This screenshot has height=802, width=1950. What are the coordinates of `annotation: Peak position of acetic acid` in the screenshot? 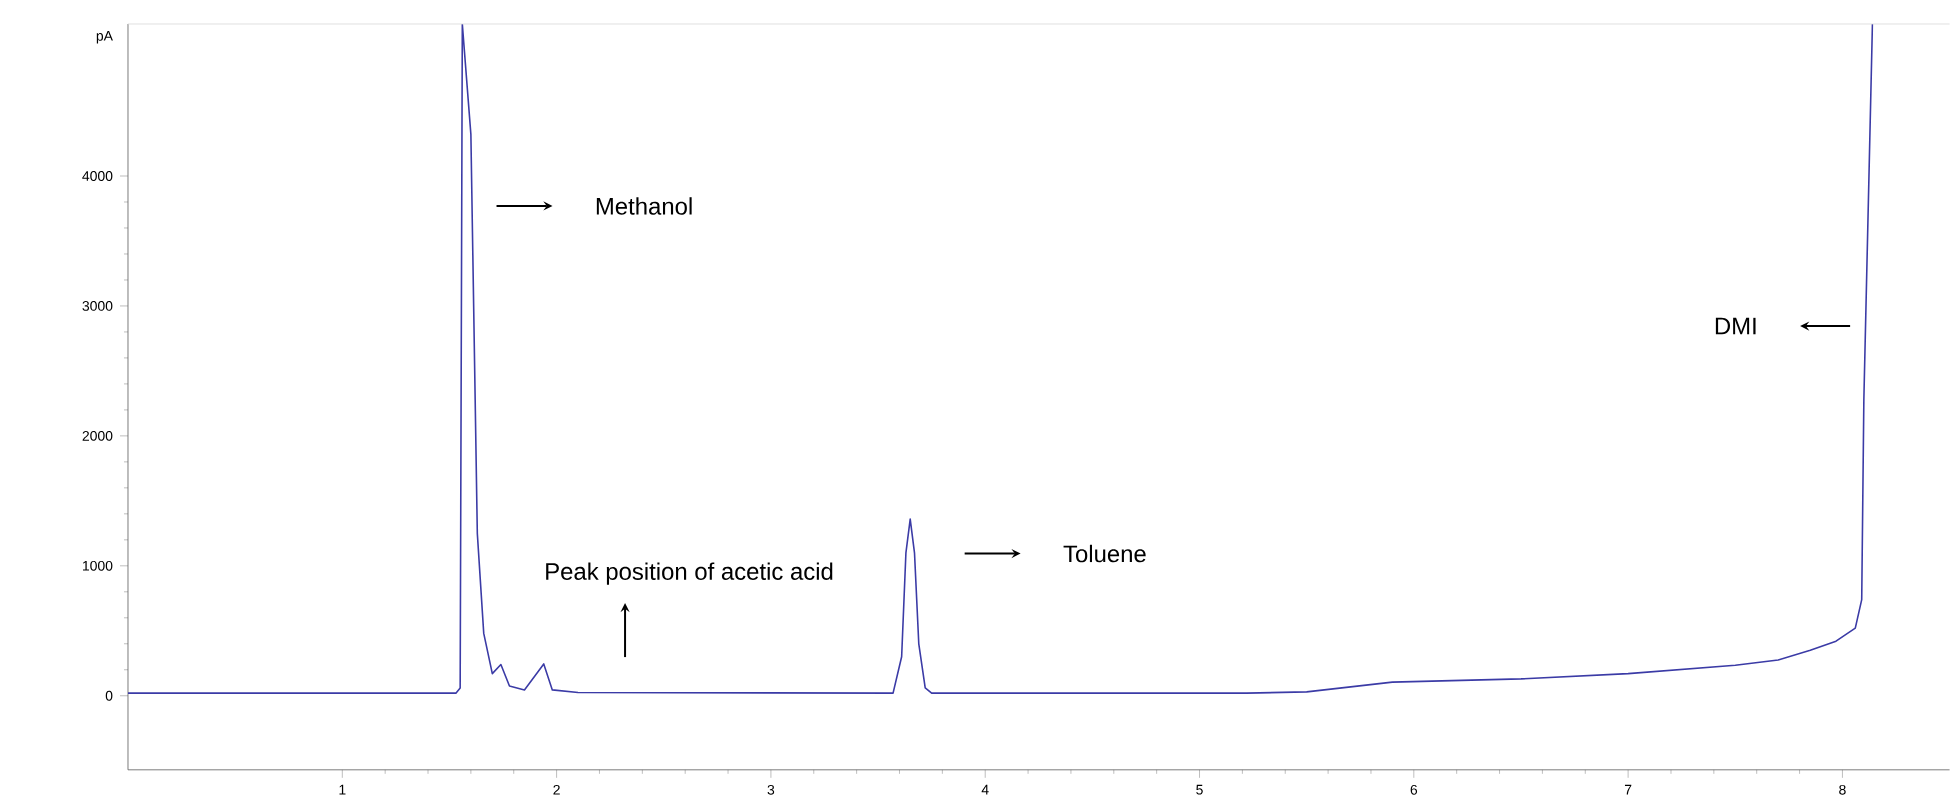 It's located at (689, 573).